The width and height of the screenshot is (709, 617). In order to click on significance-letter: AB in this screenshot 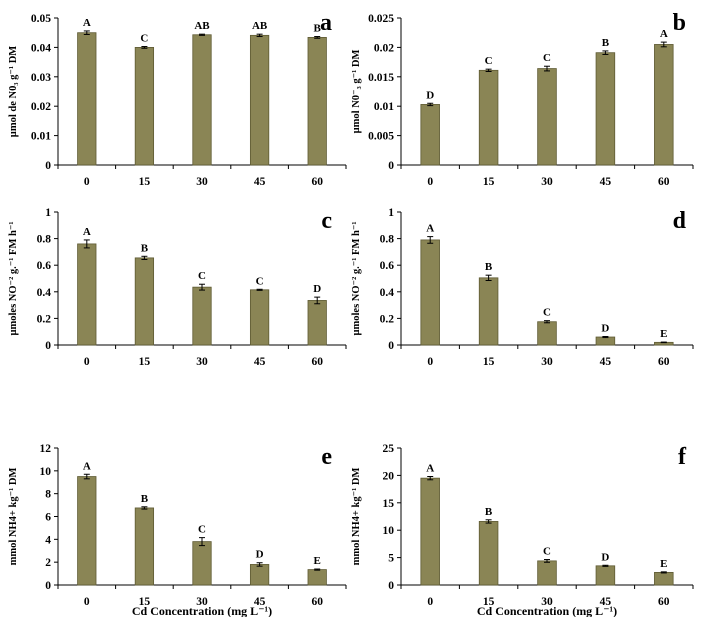, I will do `click(260, 26)`.